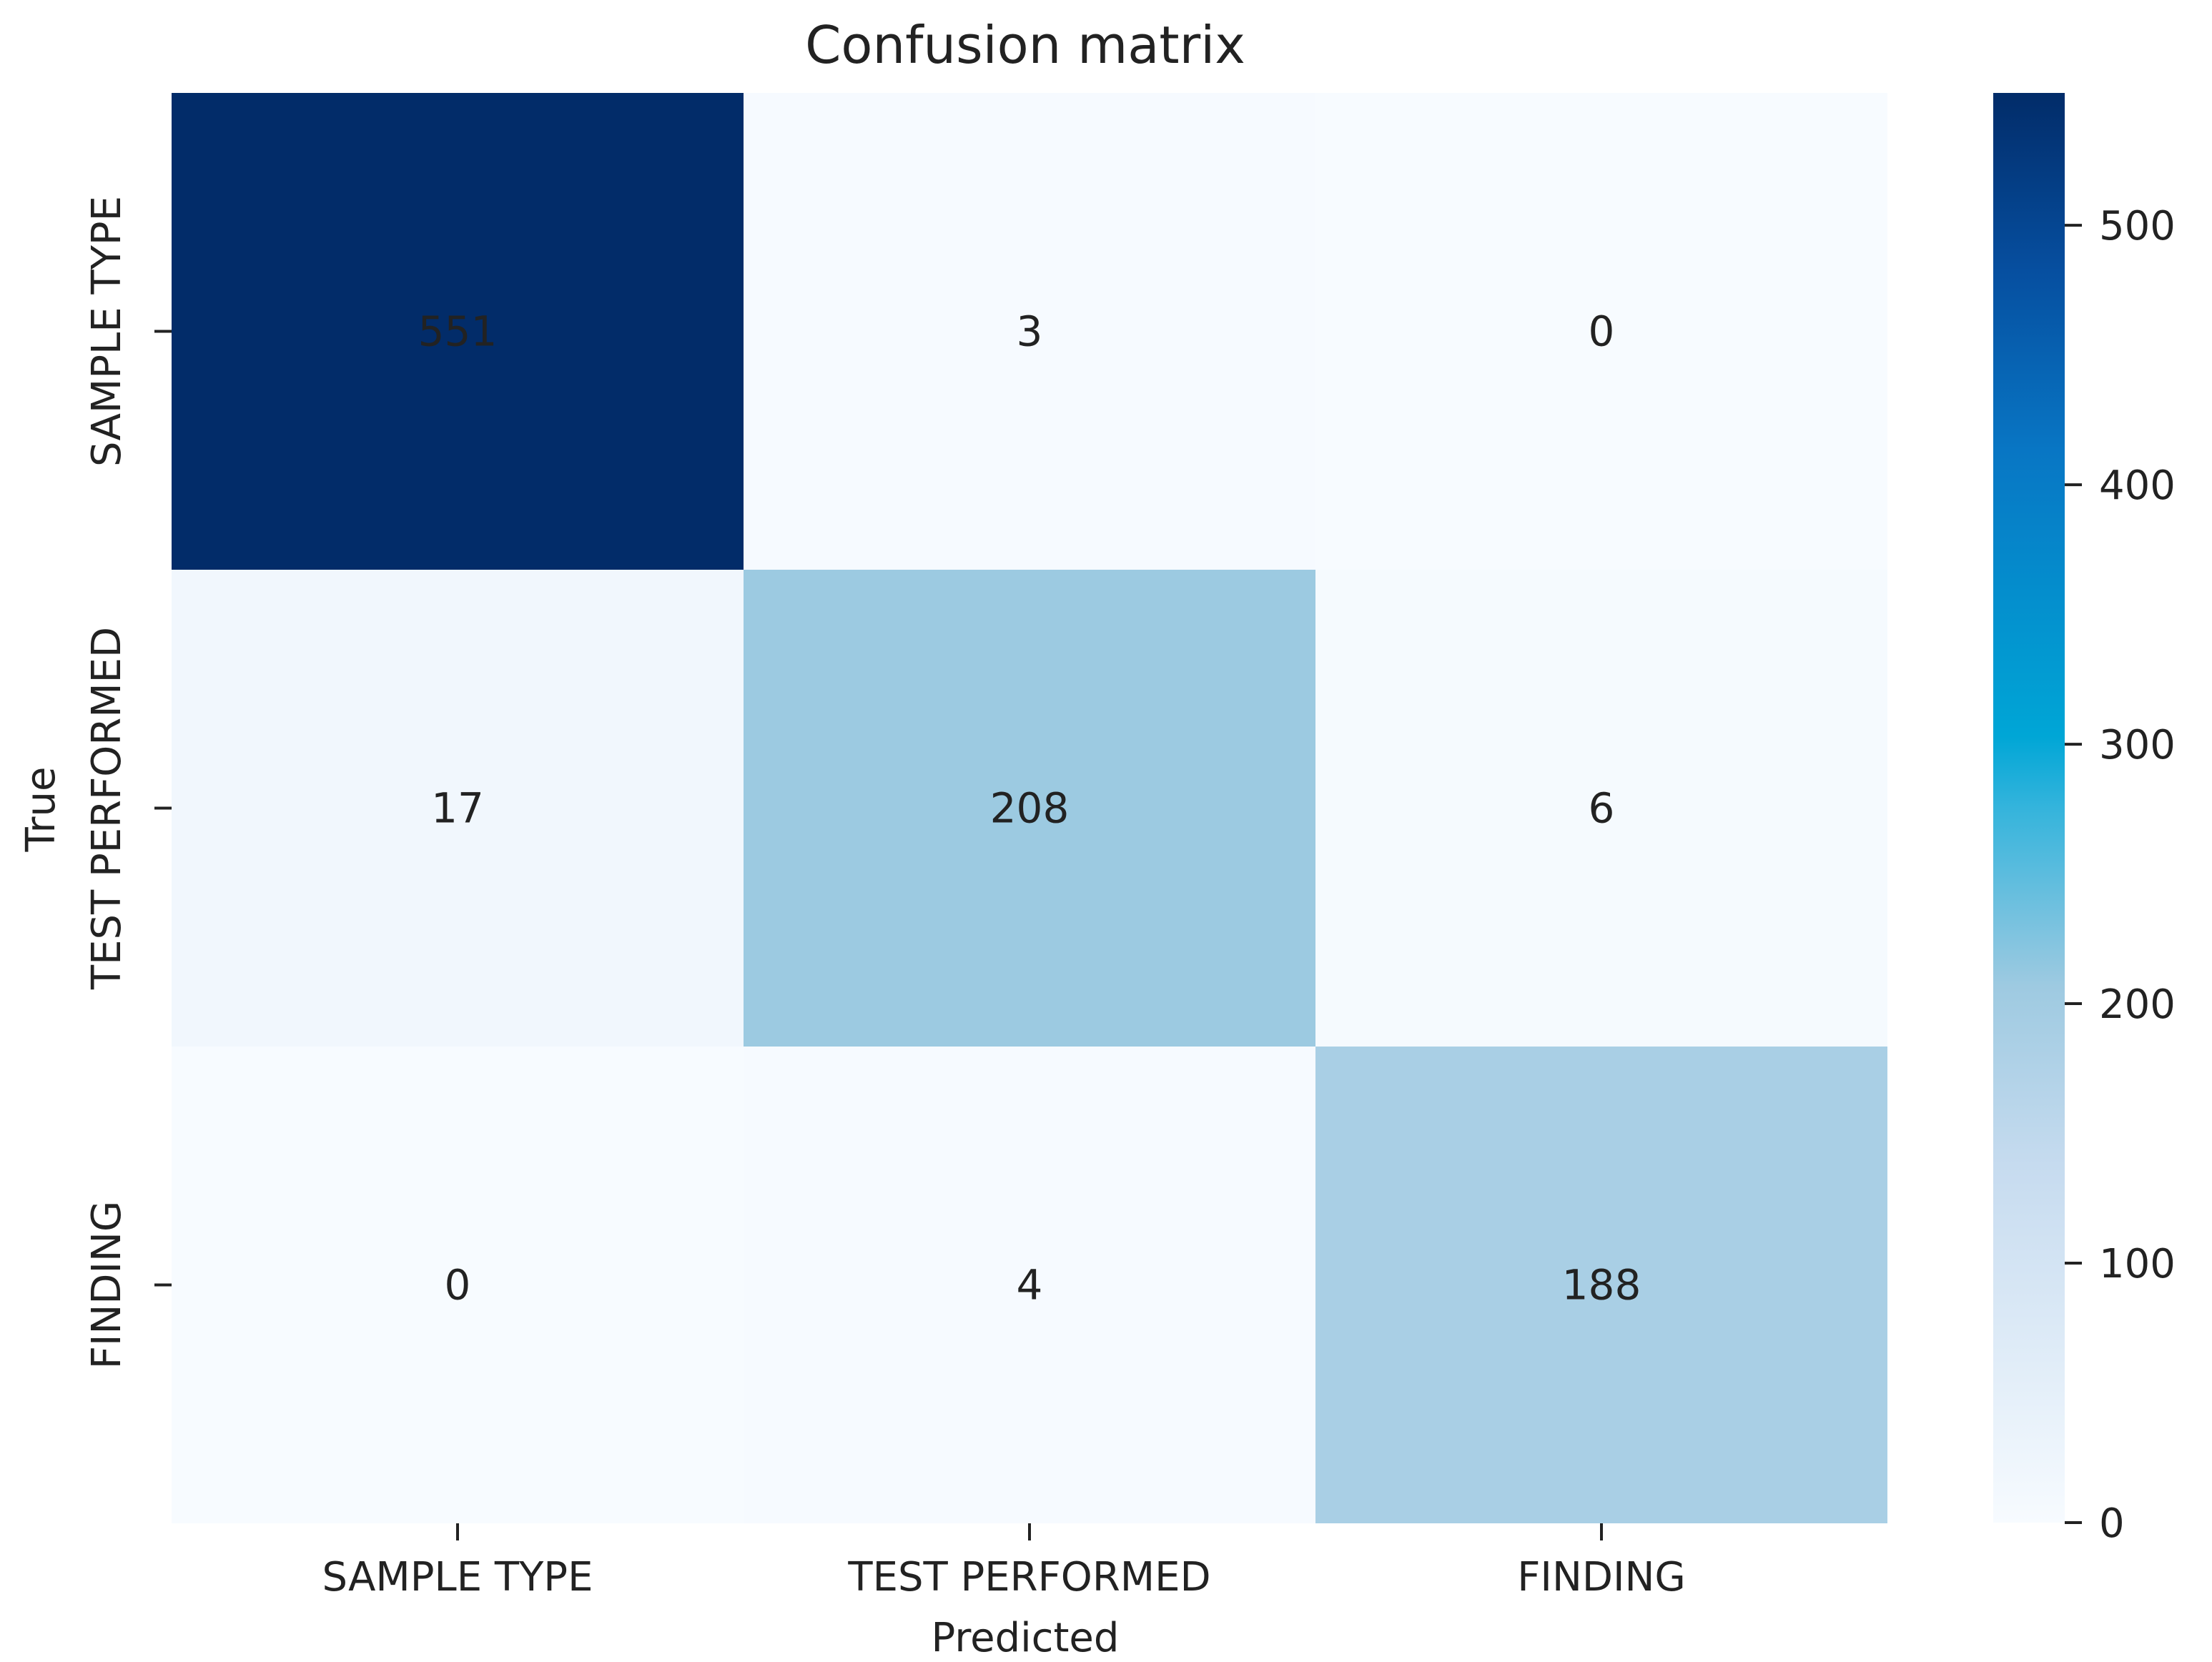  What do you see at coordinates (2137, 486) in the screenshot?
I see `colorbar-tick-label: 400` at bounding box center [2137, 486].